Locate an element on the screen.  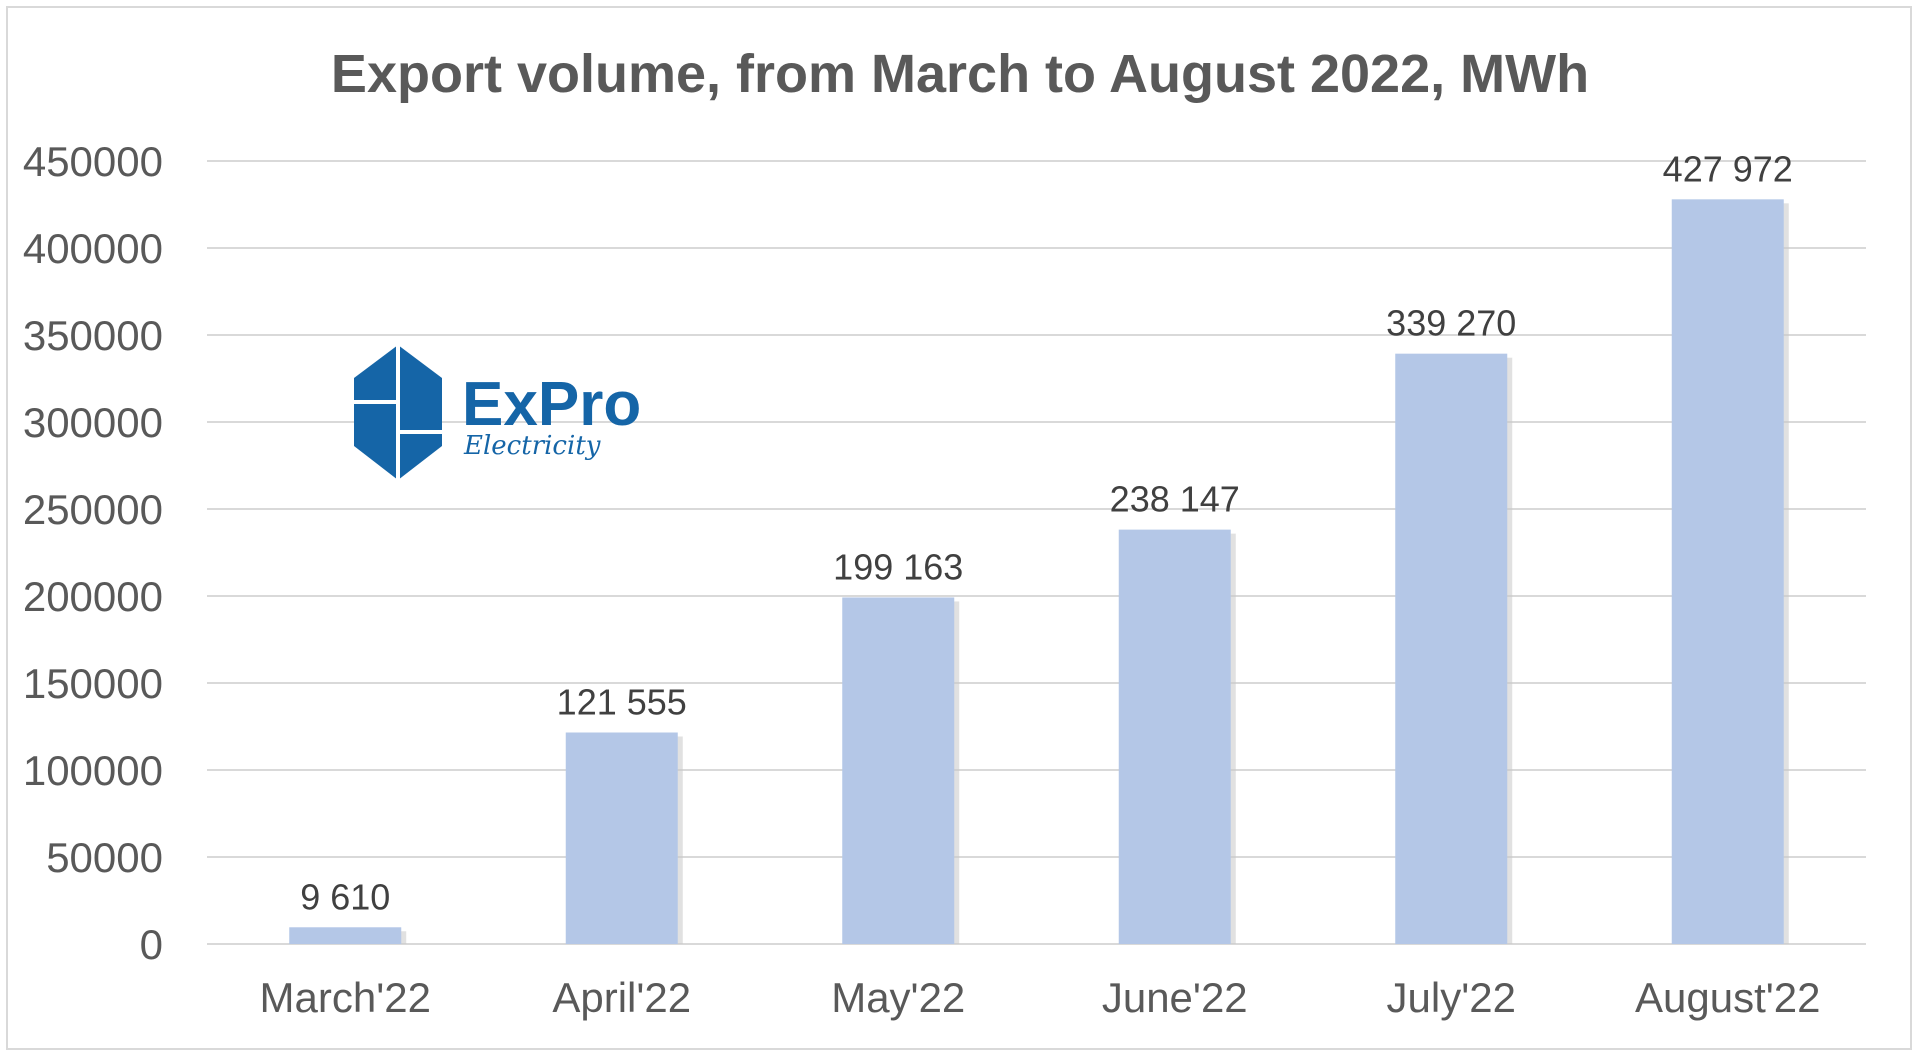
y-tick-label: 200000 is located at coordinates (93, 596).